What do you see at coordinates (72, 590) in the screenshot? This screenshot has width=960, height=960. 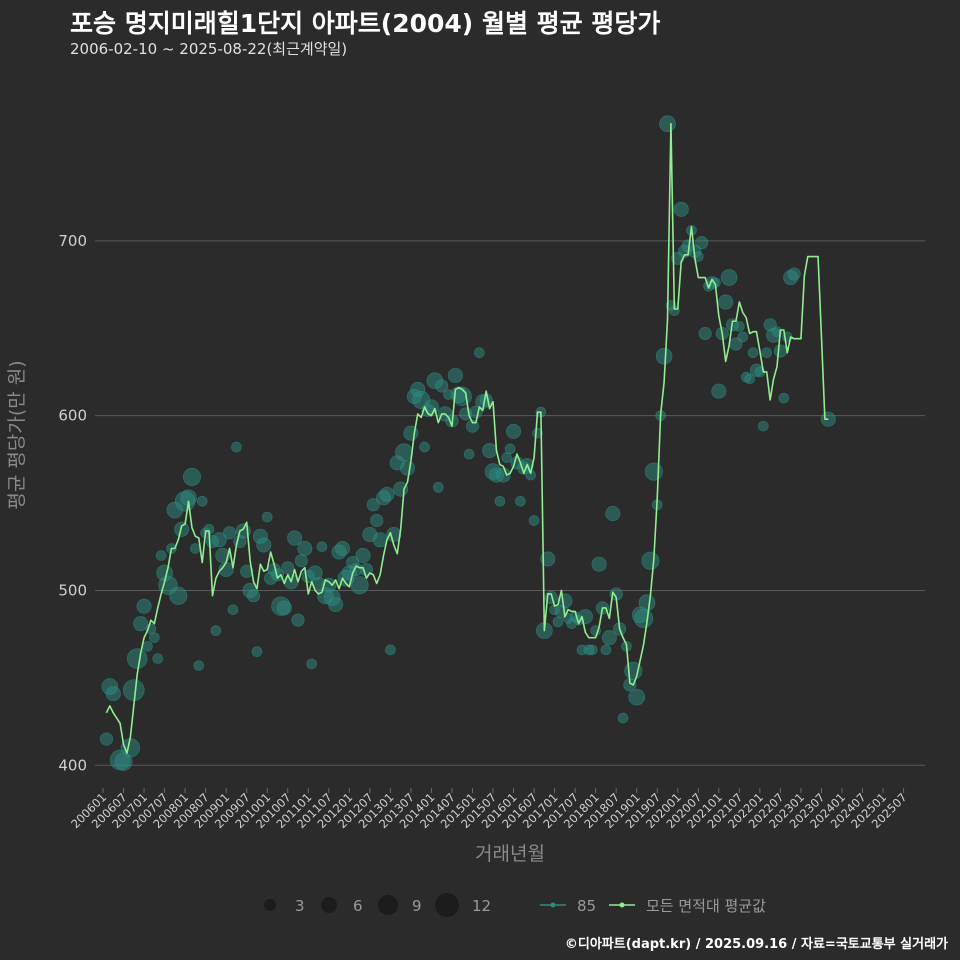 I see `y-tick-label: 500` at bounding box center [72, 590].